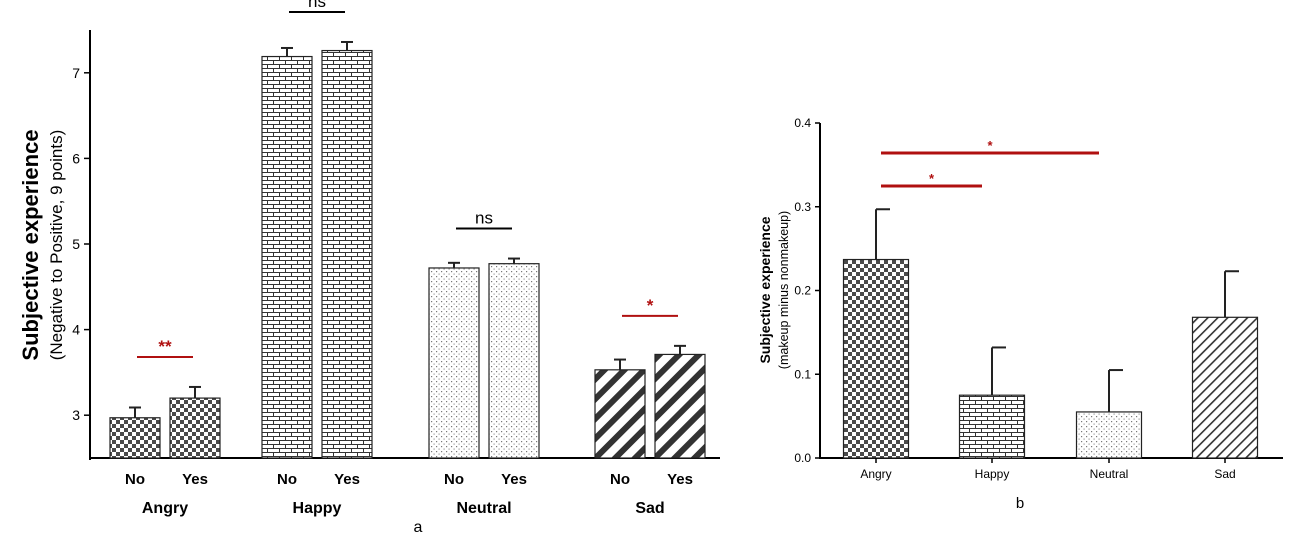 The width and height of the screenshot is (1292, 534). Describe the element at coordinates (802, 291) in the screenshot. I see `panel-b-ytick-label: 0.2` at that location.